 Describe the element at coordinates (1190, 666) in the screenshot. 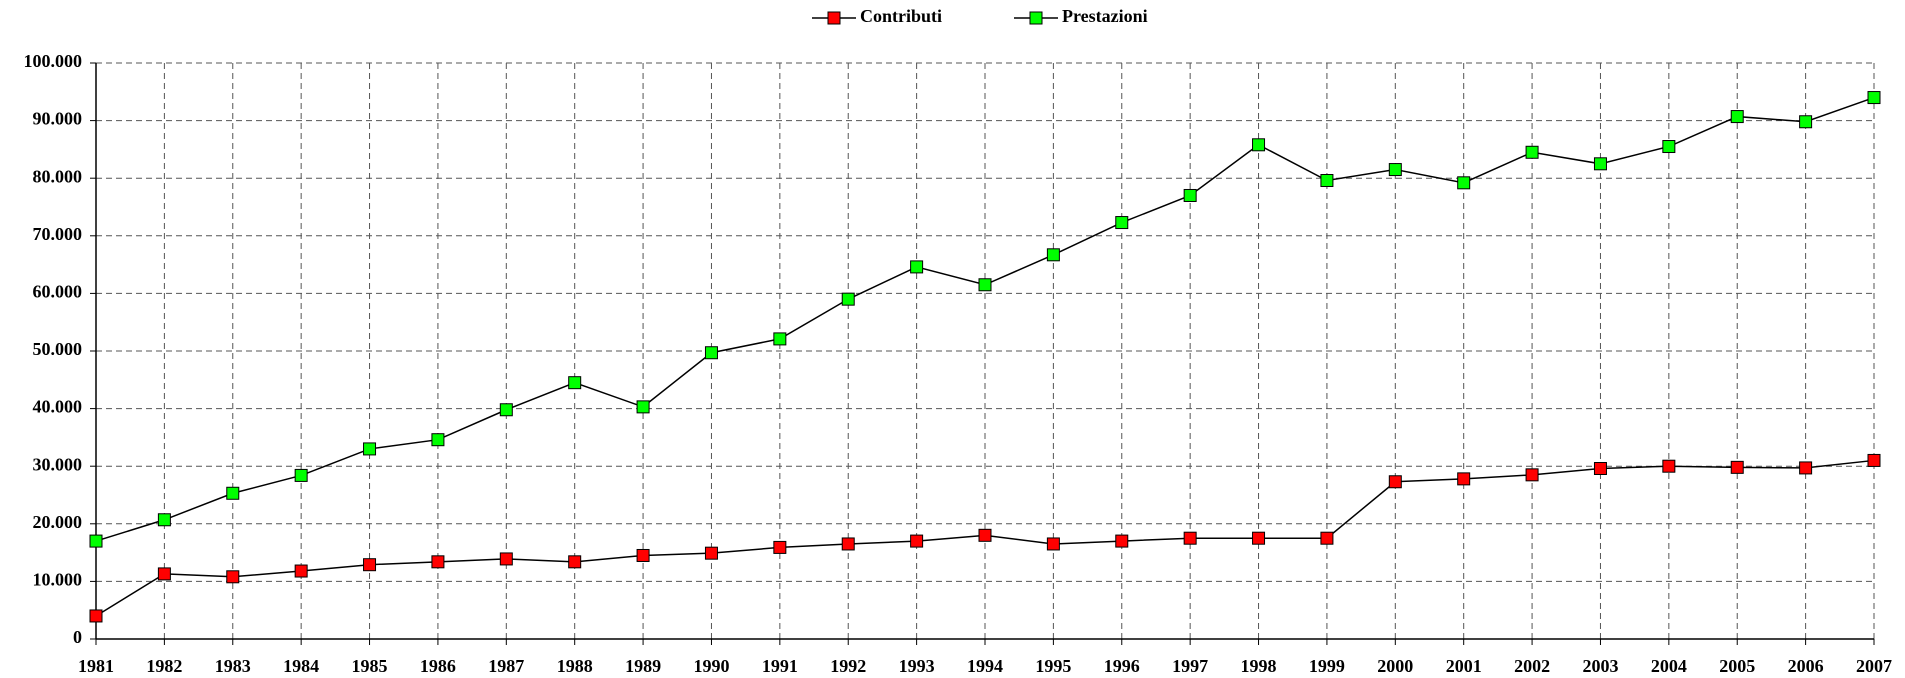

I see `x-tick-label: 1997` at that location.